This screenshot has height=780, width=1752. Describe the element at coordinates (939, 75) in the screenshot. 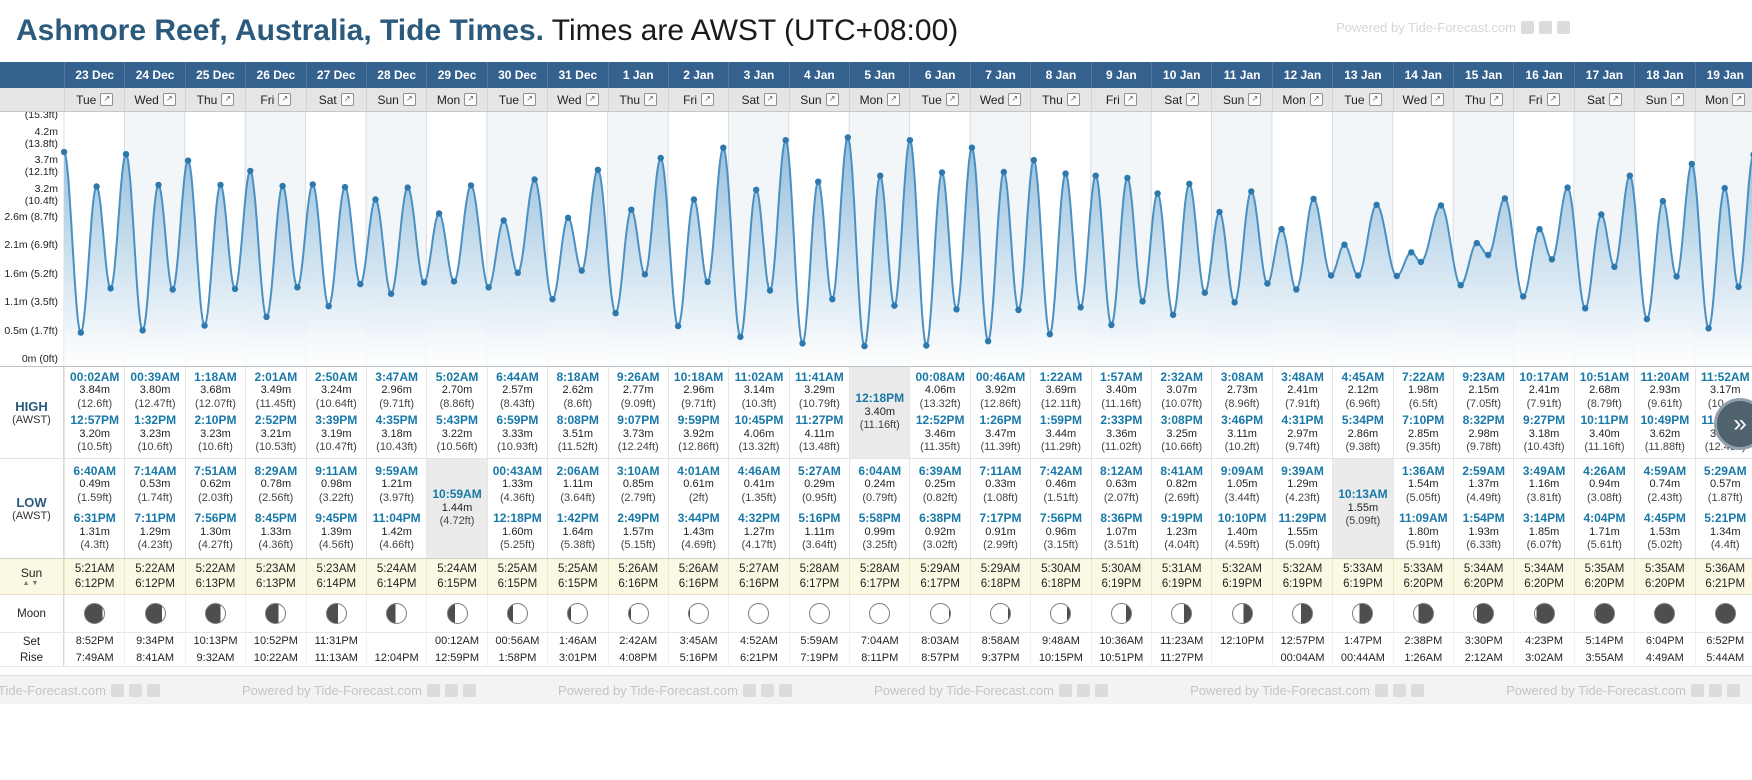

I see `date-header: 6 Jan` at that location.